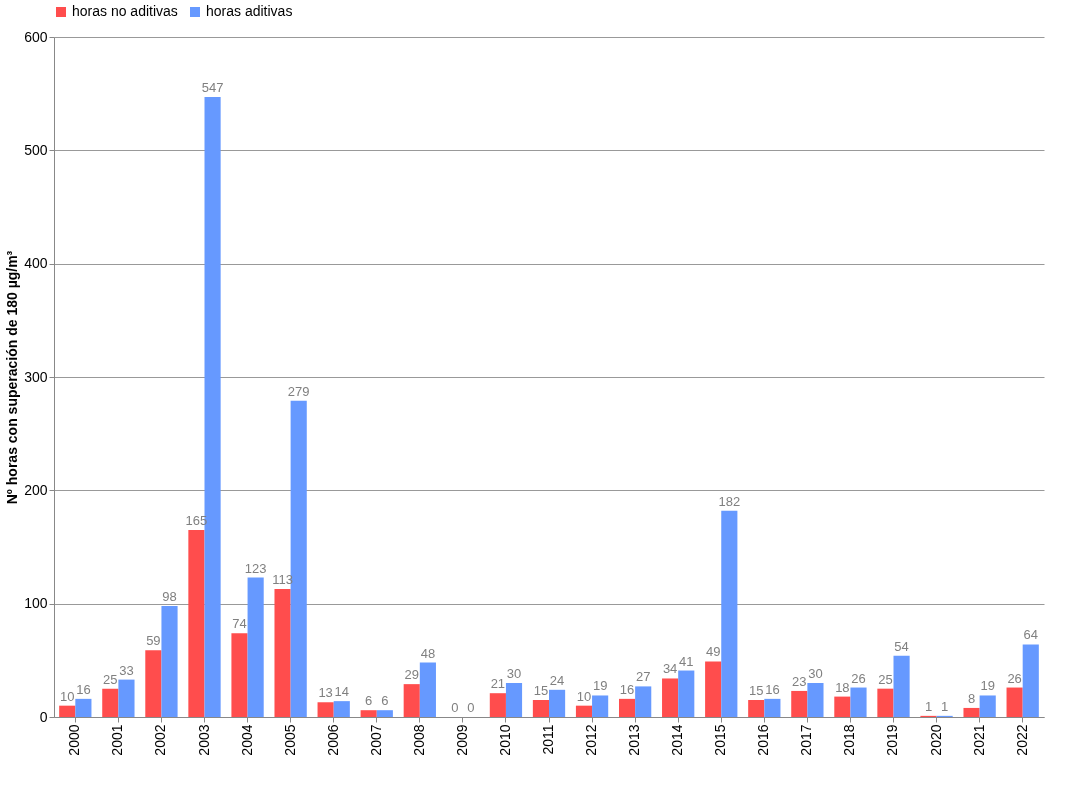 This screenshot has width=1076, height=805. I want to click on data-label: 24, so click(557, 680).